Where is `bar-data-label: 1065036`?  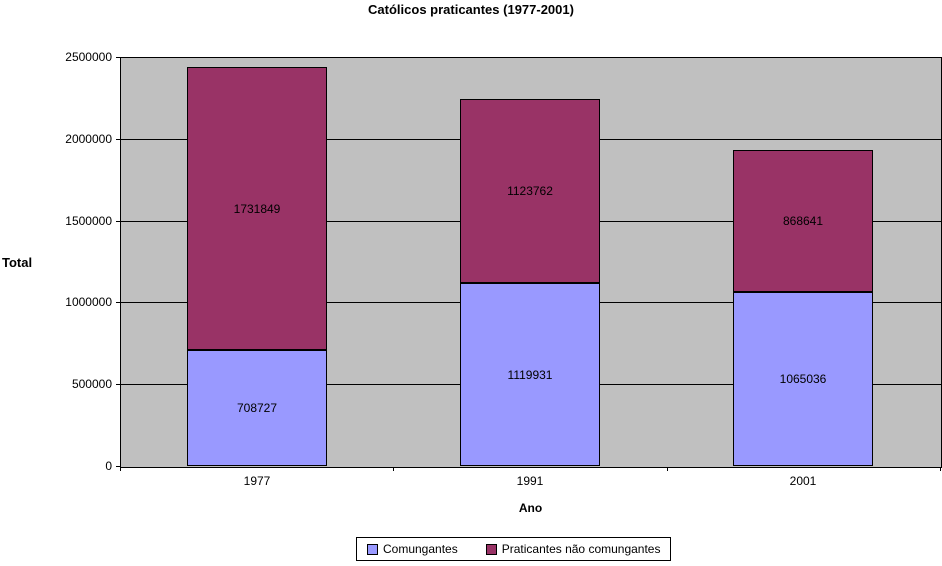 bar-data-label: 1065036 is located at coordinates (803, 379).